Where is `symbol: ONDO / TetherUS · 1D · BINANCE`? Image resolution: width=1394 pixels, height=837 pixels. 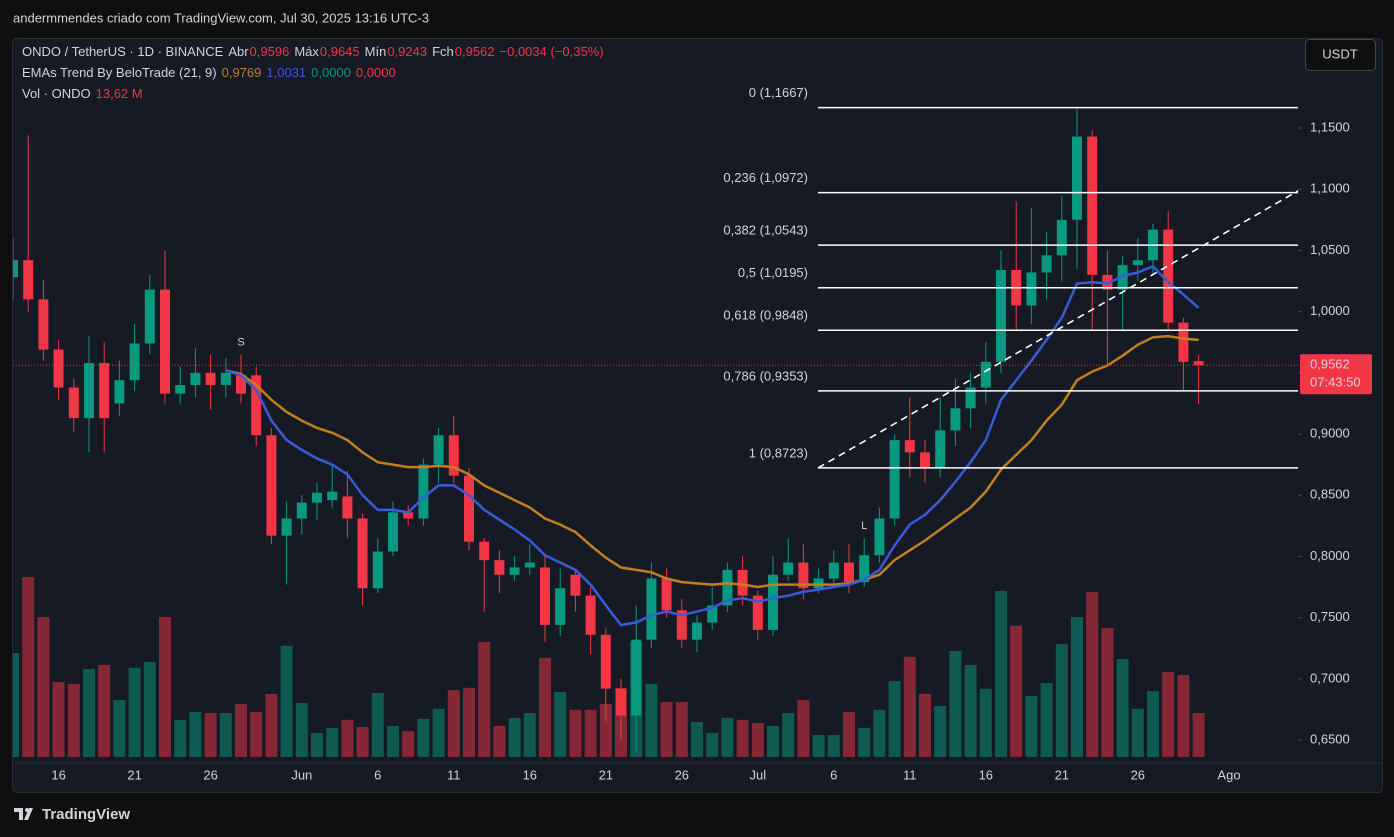 symbol: ONDO / TetherUS · 1D · BINANCE is located at coordinates (123, 51).